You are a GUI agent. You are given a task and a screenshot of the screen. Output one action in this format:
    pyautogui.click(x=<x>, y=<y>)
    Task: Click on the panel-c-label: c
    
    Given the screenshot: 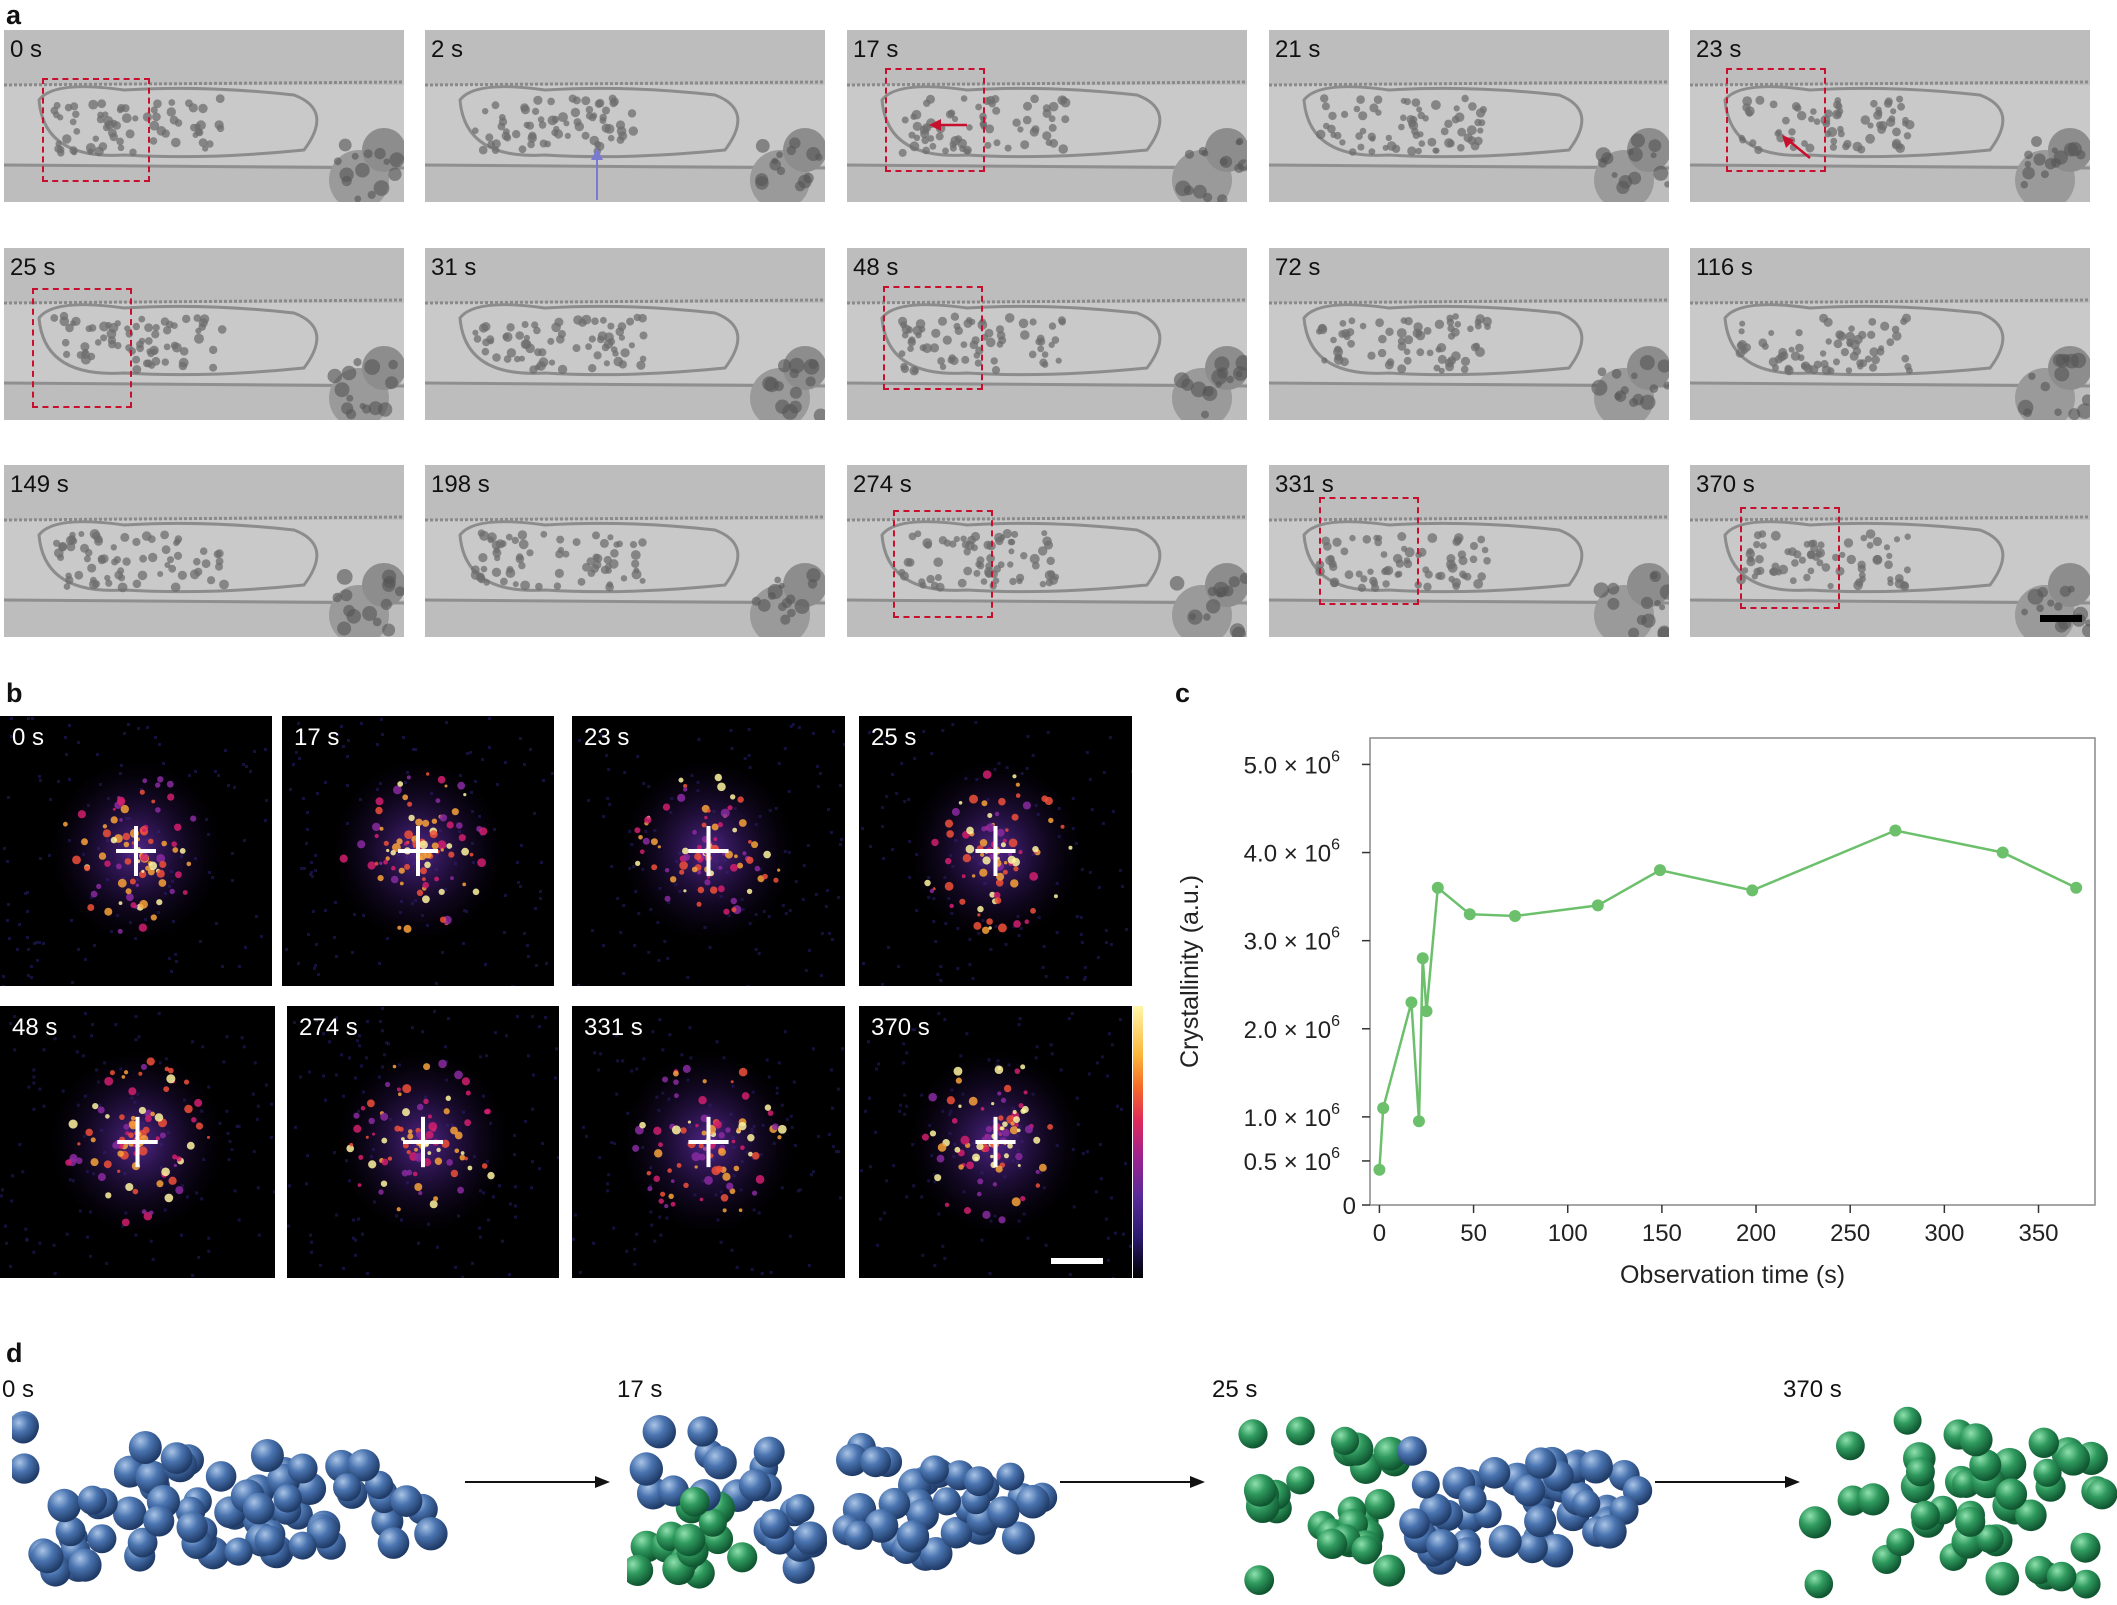 What is the action you would take?
    pyautogui.click(x=1183, y=693)
    